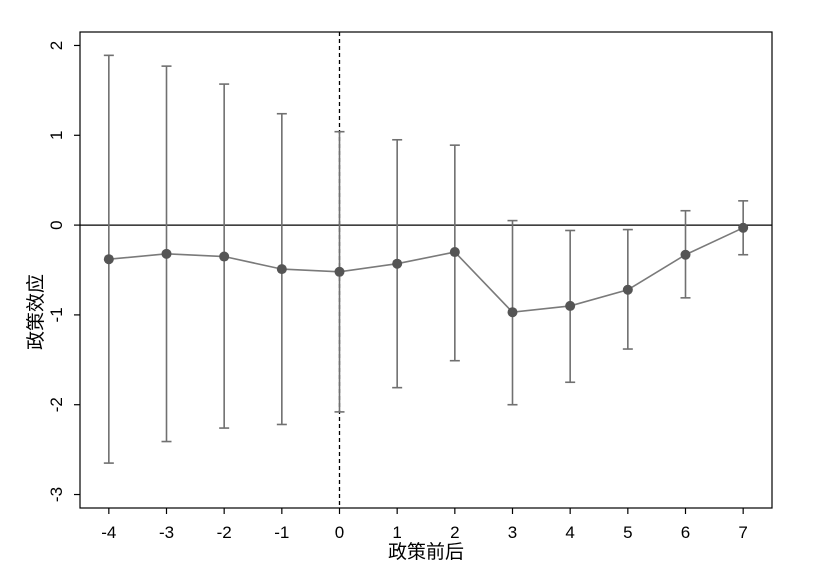 This screenshot has width=825, height=565. What do you see at coordinates (424, 525) in the screenshot?
I see `x-axis: -4 -3 -2 -1 0 1 2 3 4 5 6 7` at bounding box center [424, 525].